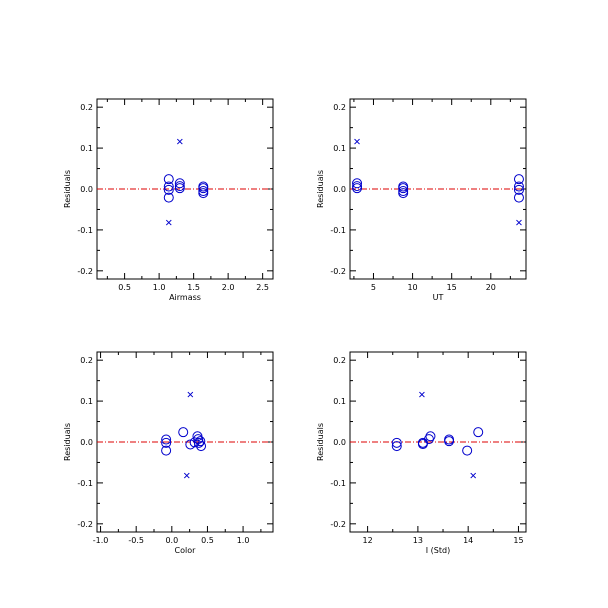  I want to click on x-axis-label: UT, so click(438, 297).